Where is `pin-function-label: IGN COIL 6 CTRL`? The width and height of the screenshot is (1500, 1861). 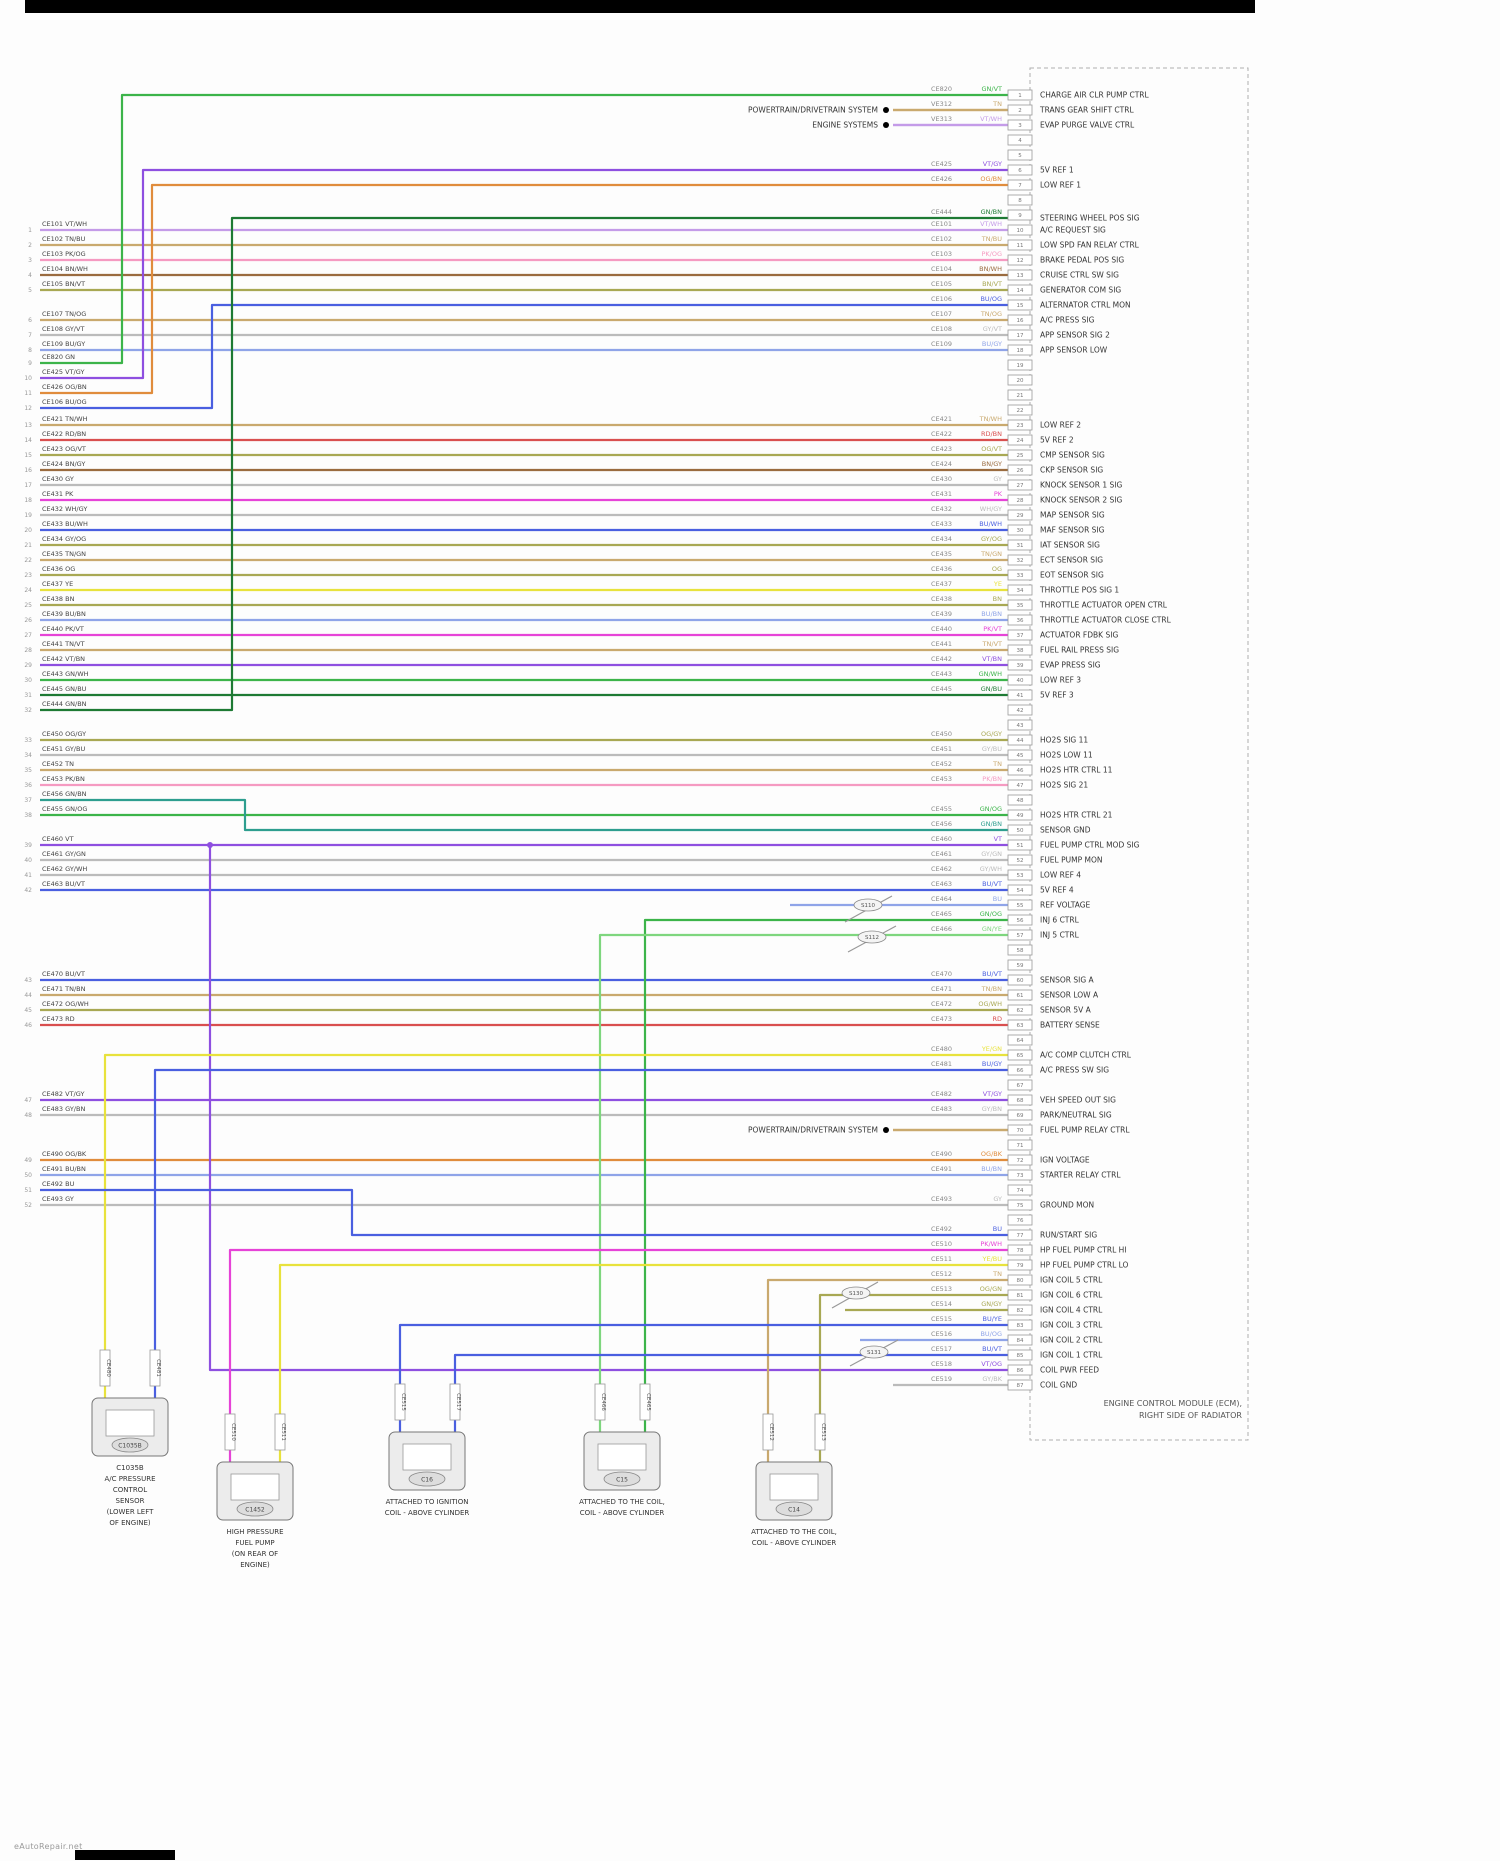 pin-function-label: IGN COIL 6 CTRL is located at coordinates (1071, 1295).